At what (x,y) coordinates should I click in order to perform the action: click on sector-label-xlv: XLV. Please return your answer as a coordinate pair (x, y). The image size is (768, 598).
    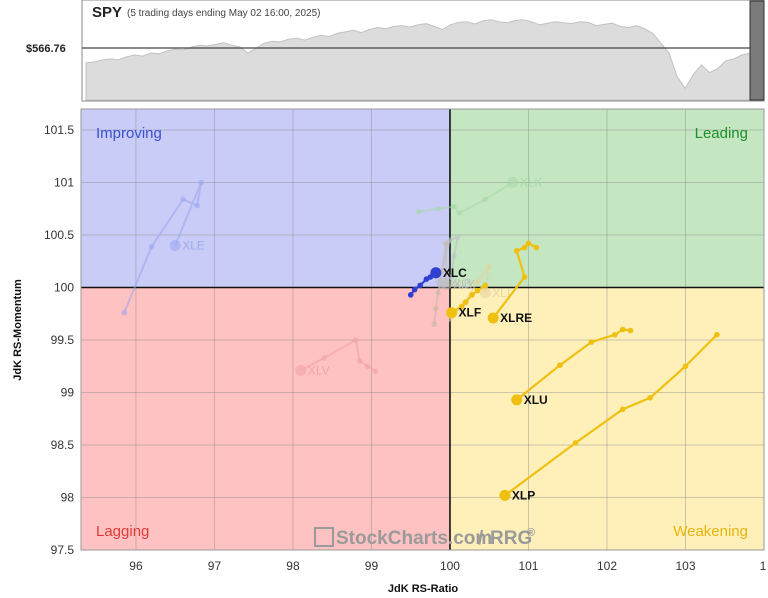
    Looking at the image, I should click on (319, 370).